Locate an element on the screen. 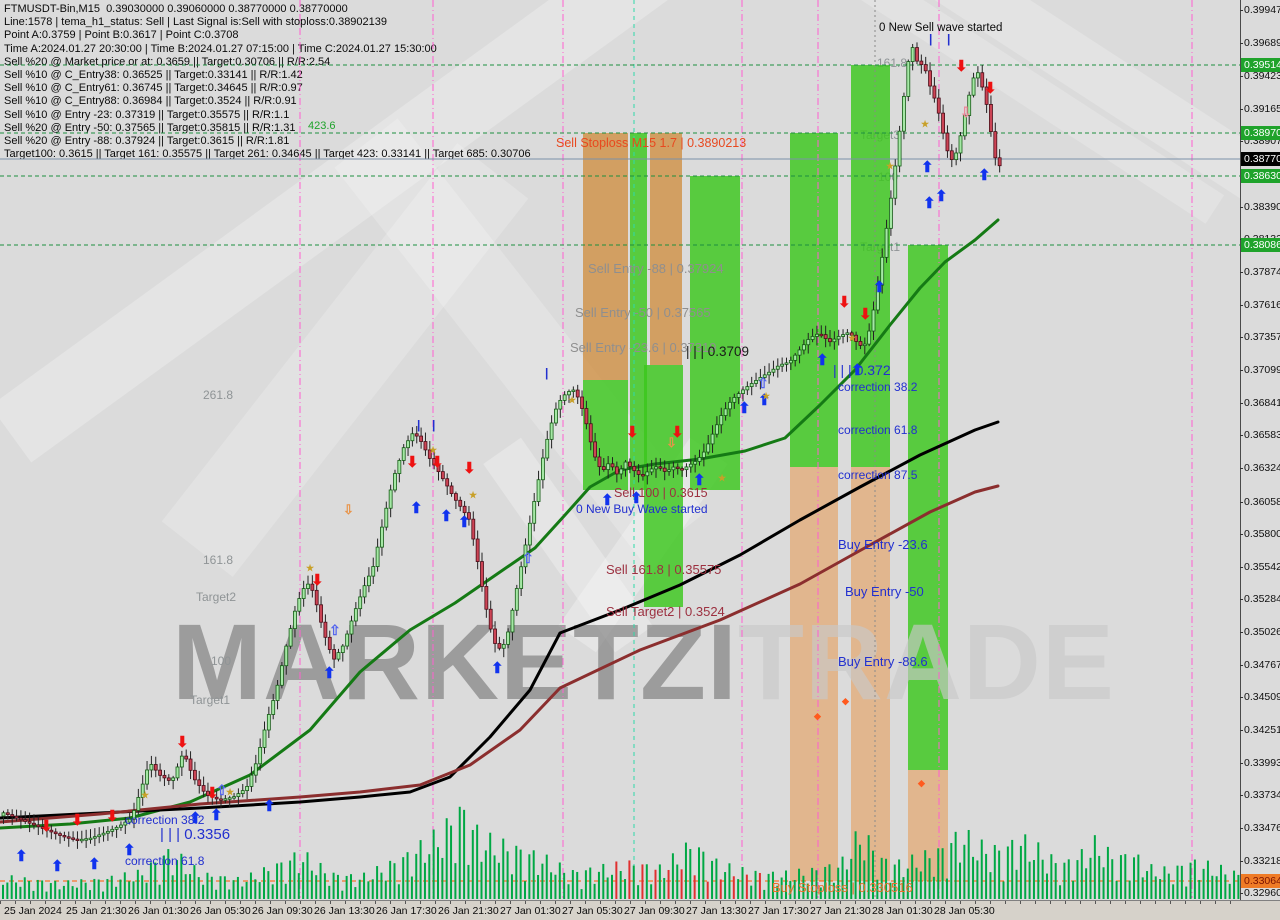  price-tag: 0.38770 is located at coordinates (1260, 159).